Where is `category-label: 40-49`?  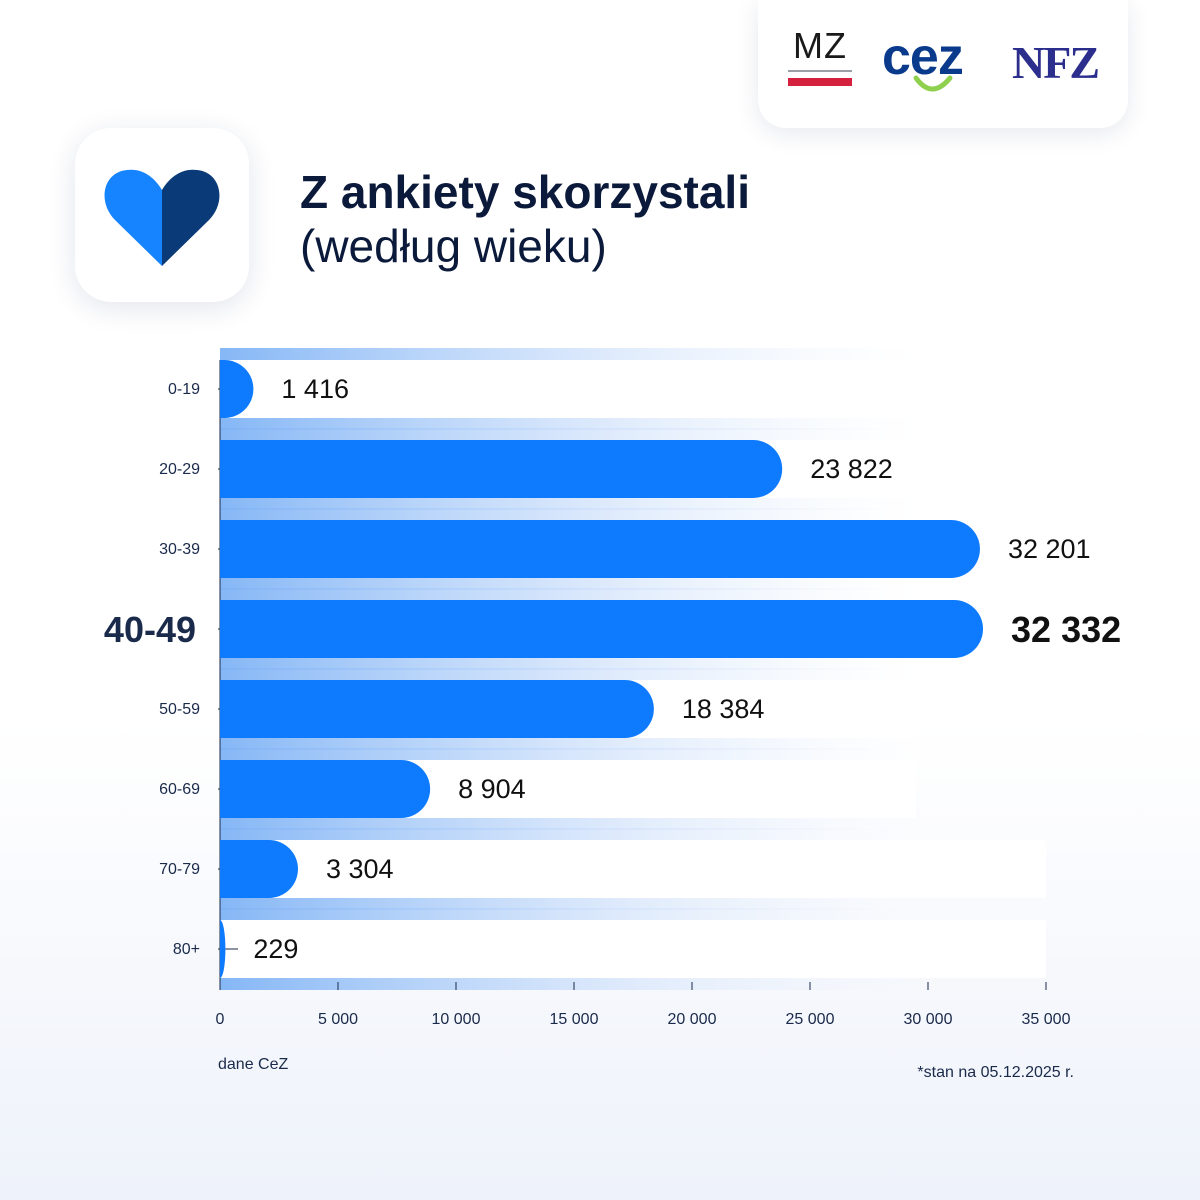
category-label: 40-49 is located at coordinates (150, 629).